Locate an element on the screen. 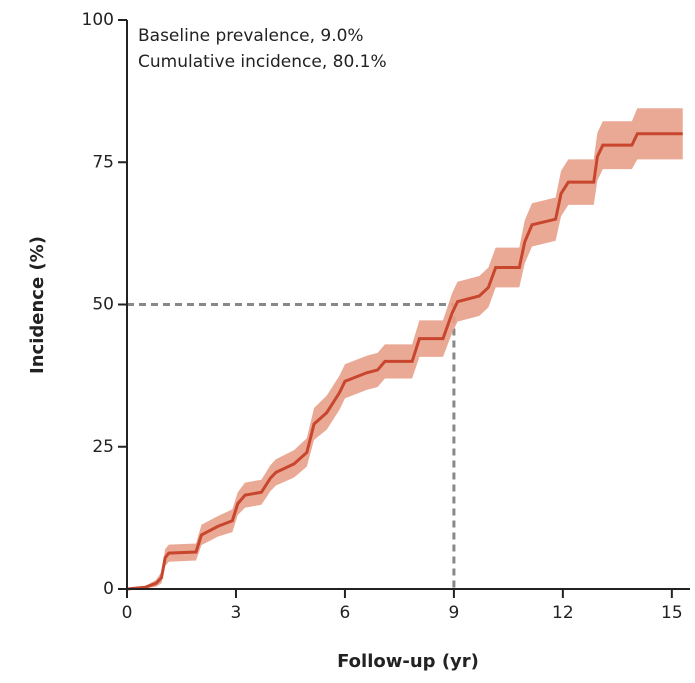 This screenshot has width=695, height=683. y-tick-label: 0 is located at coordinates (108, 589).